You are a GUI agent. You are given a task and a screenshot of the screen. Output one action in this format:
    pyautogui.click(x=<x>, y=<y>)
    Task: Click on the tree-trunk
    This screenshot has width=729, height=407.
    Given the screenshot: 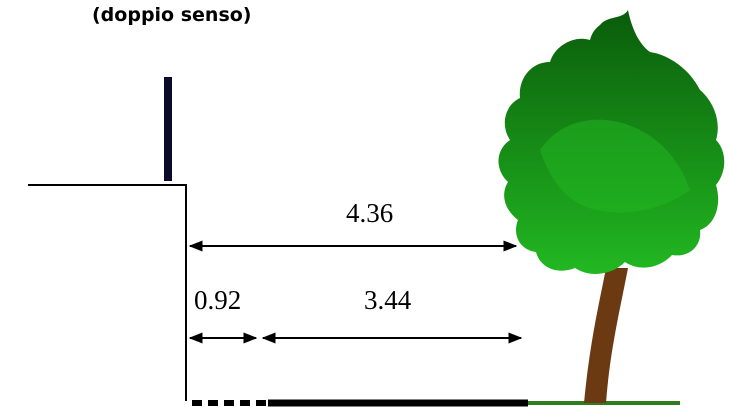 What is the action you would take?
    pyautogui.click(x=606, y=335)
    